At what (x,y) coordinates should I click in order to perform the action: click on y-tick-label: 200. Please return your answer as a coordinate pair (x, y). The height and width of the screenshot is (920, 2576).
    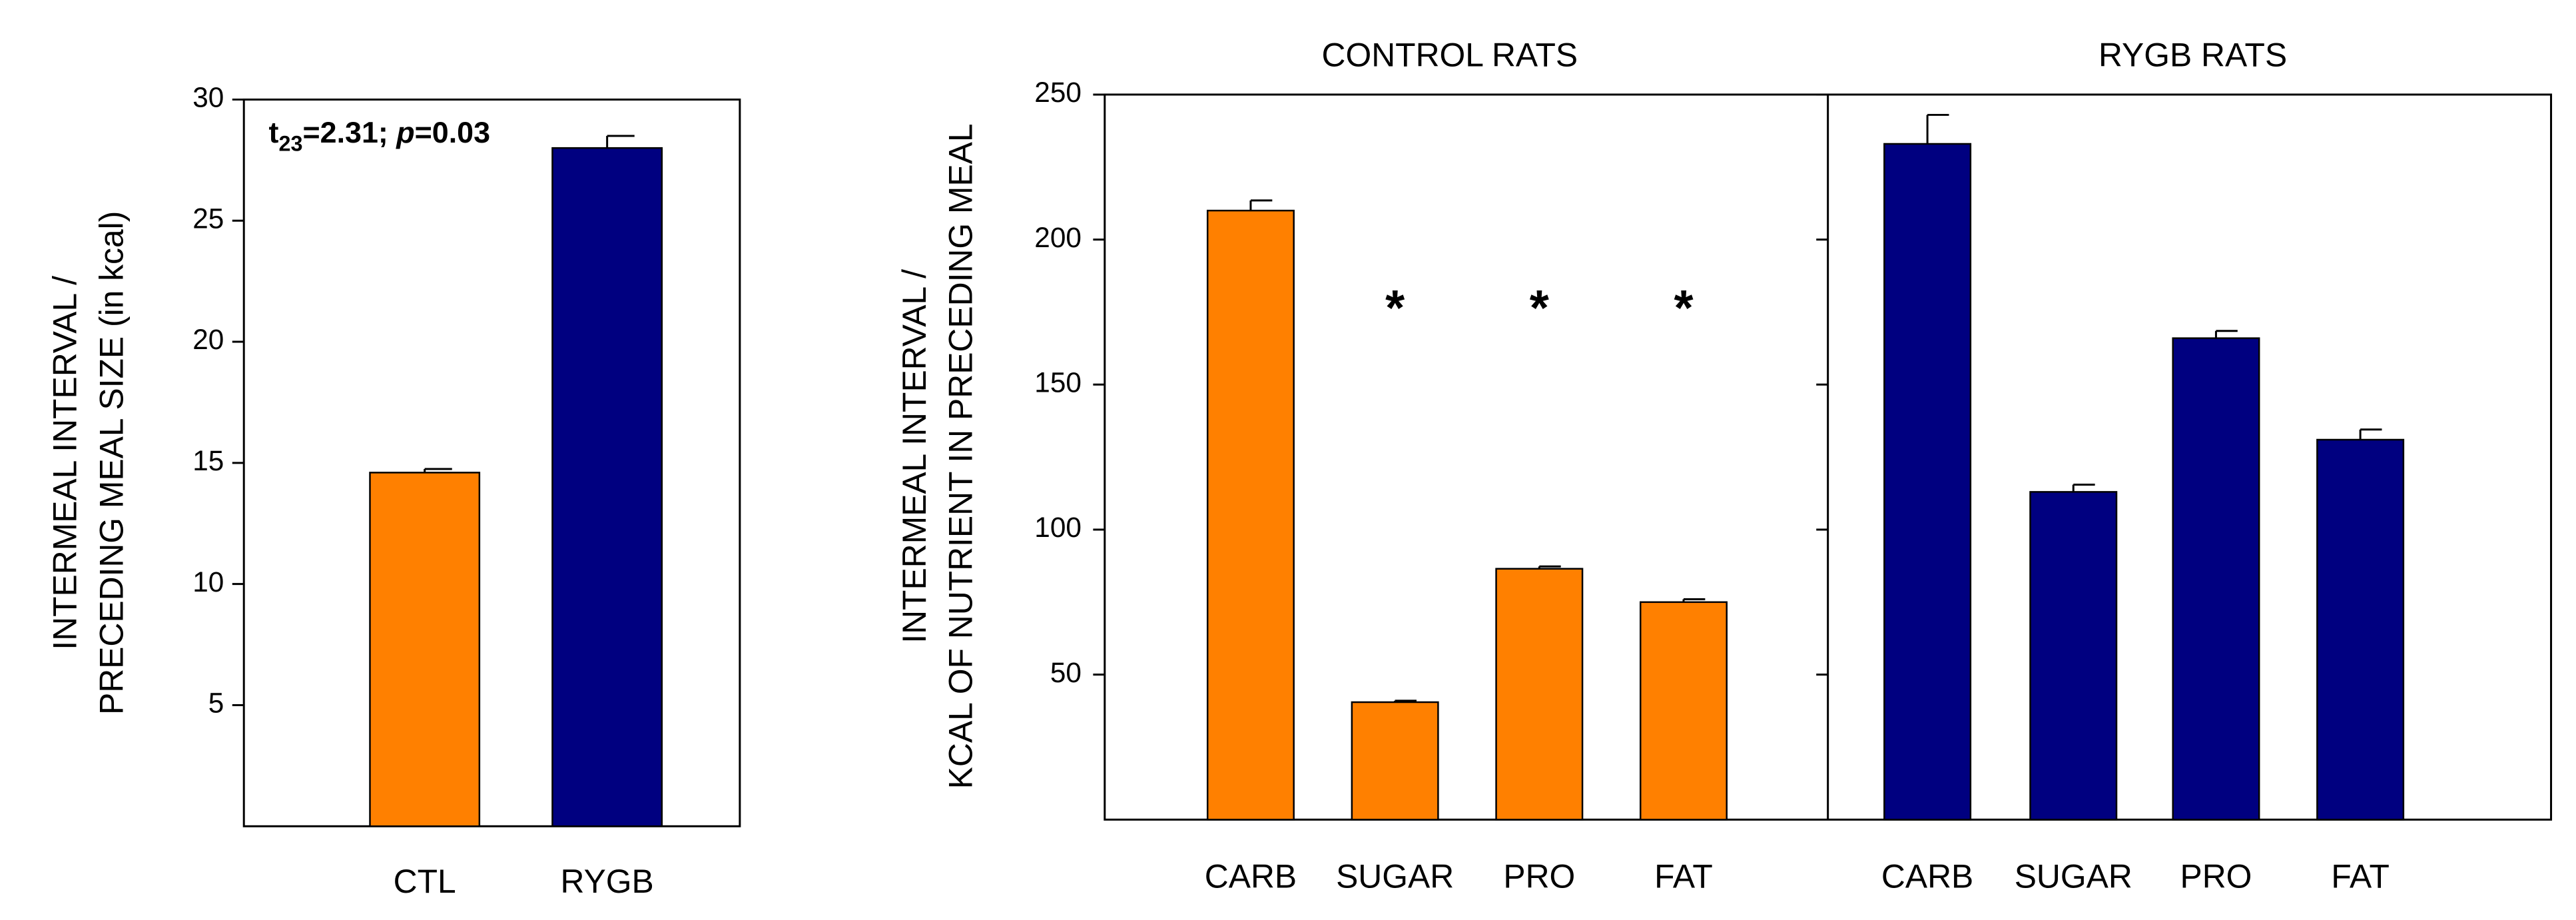
    Looking at the image, I should click on (1058, 237).